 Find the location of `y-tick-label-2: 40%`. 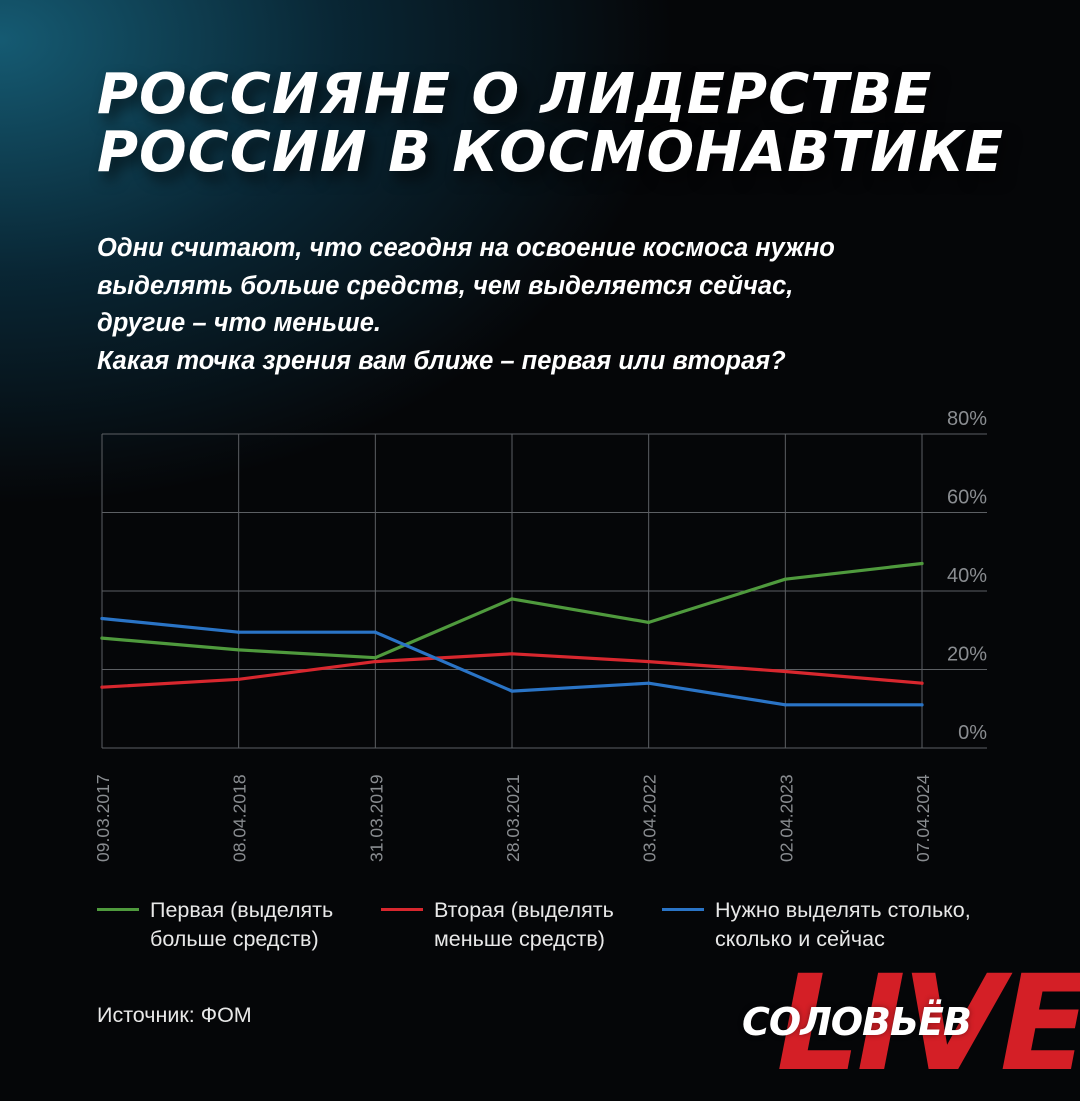

y-tick-label-2: 40% is located at coordinates (967, 576).